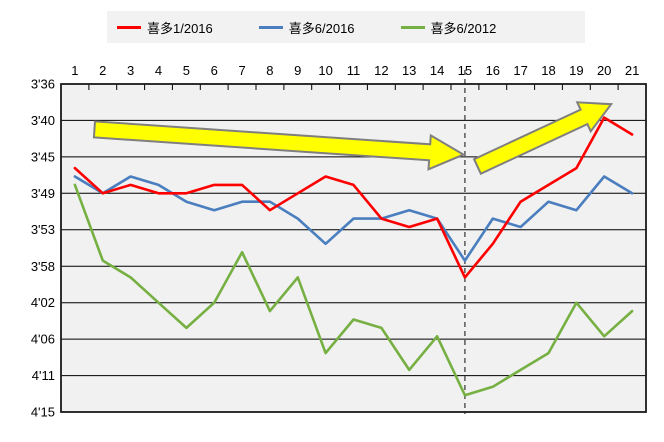  I want to click on x-axis-labels: 1 2 3 4 5 6 7 8 9 10 11 12 13 14 15 16 17 18 19 20 21, so click(355, 70).